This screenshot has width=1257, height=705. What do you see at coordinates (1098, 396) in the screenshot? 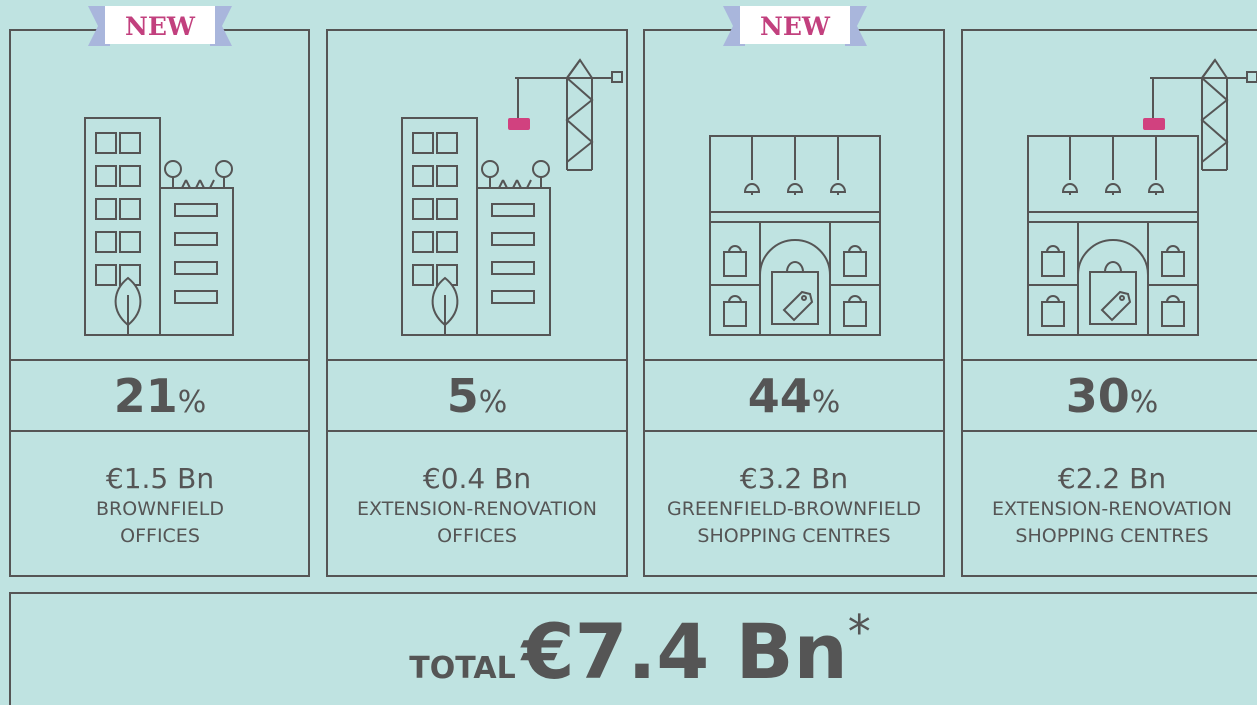
I see `percent-value: 30` at bounding box center [1098, 396].